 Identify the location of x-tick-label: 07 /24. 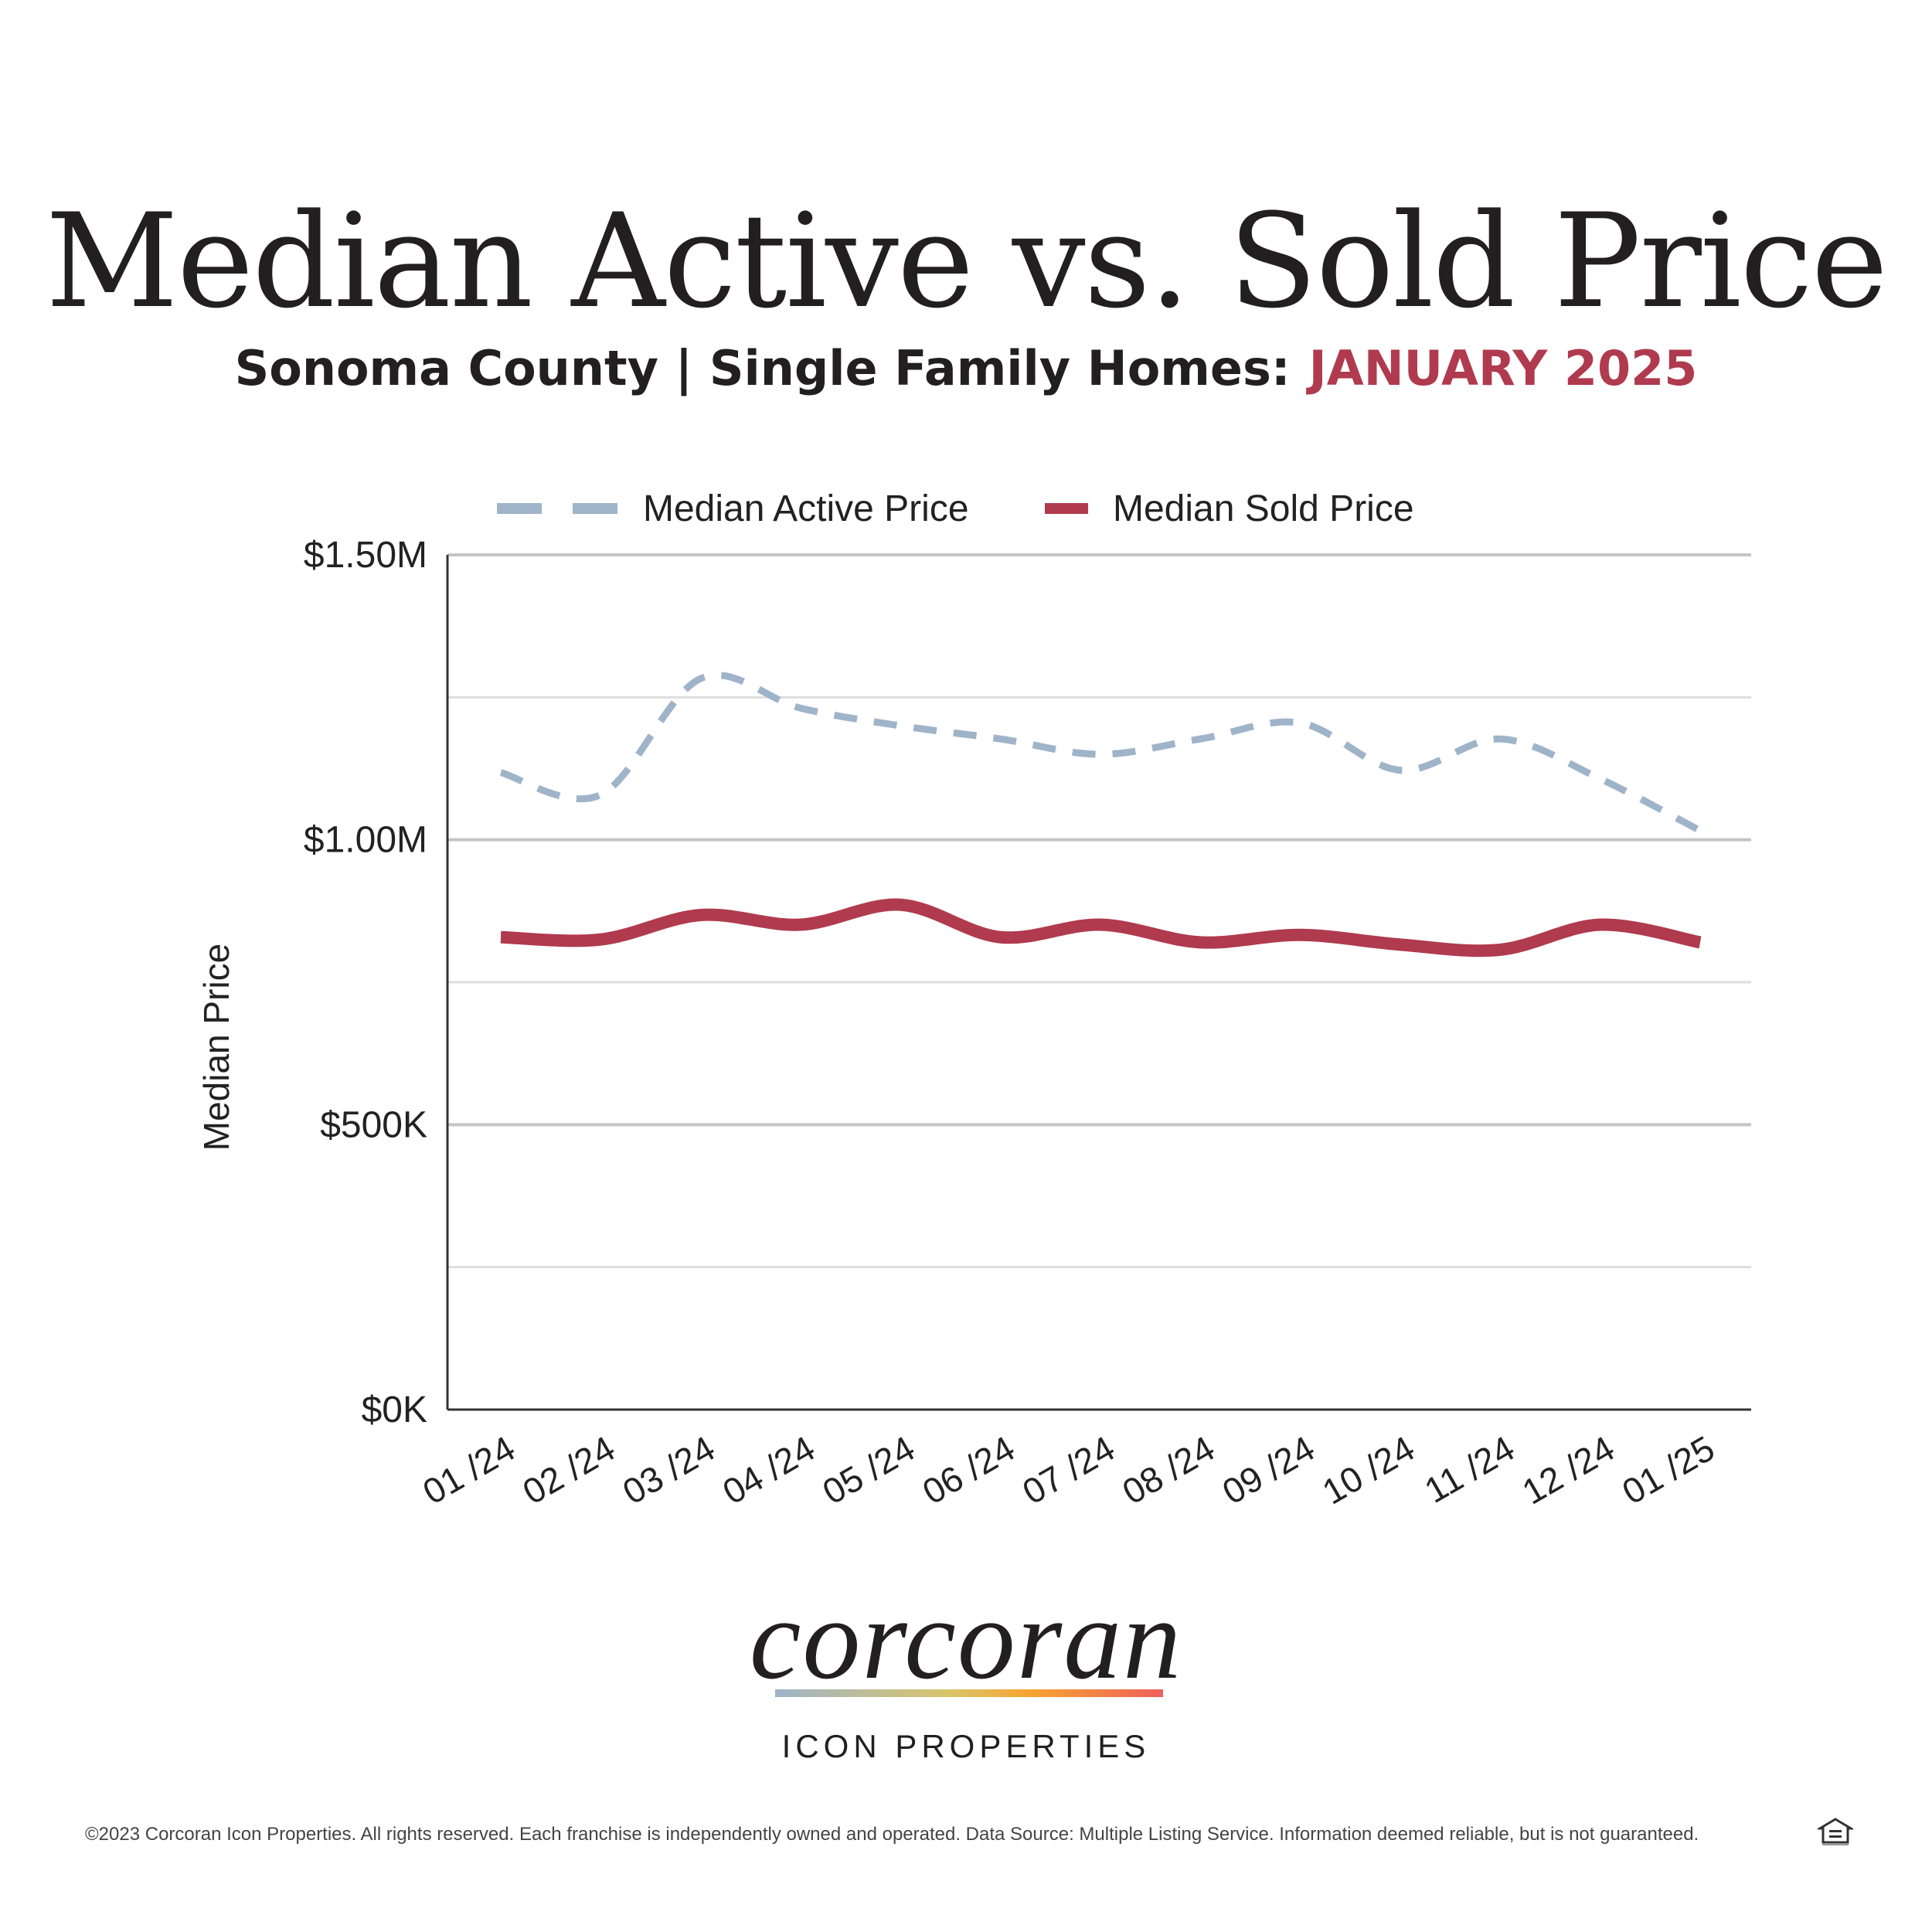
(1068, 1470).